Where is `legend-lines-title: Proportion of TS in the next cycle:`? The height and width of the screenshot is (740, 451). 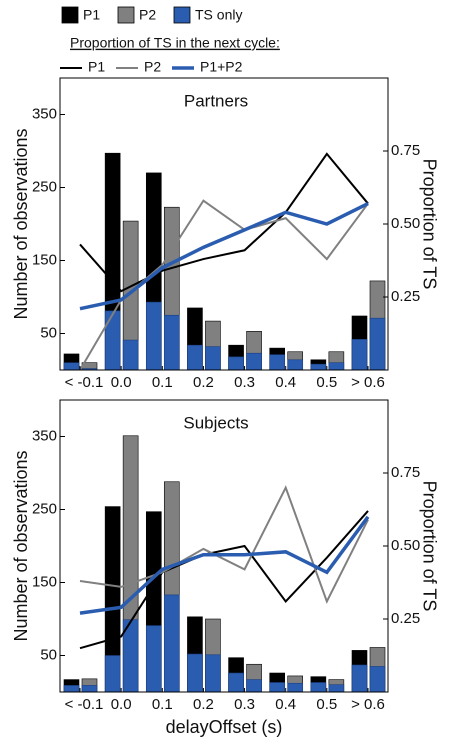 legend-lines-title: Proportion of TS in the next cycle: is located at coordinates (175, 43).